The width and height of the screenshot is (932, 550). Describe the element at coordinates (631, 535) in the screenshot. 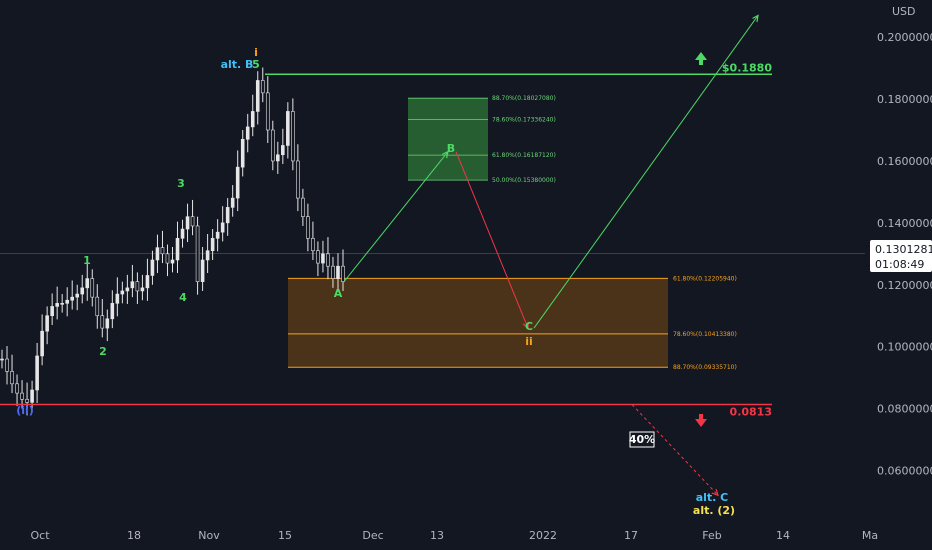

I see `x-tick-label: 17` at that location.